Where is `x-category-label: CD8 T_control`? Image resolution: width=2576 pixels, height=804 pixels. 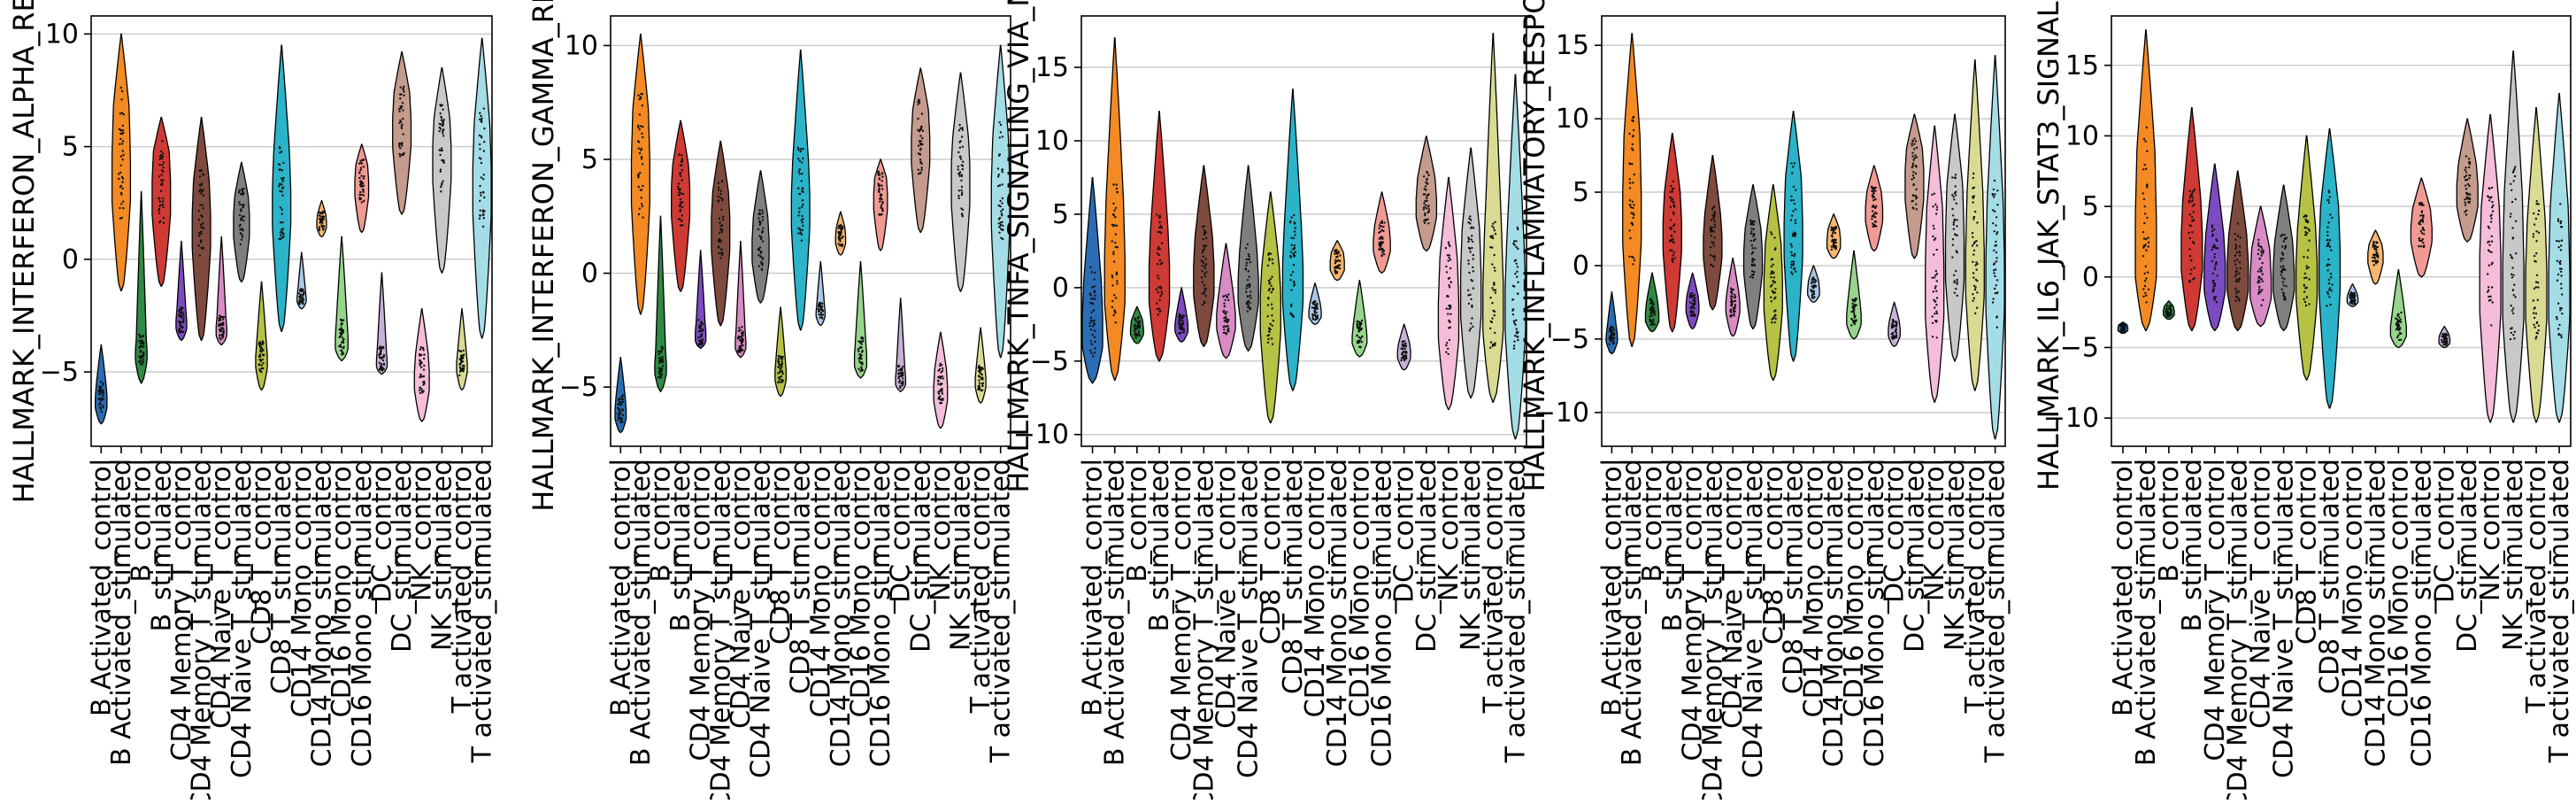 x-category-label: CD8 T_control is located at coordinates (1773, 552).